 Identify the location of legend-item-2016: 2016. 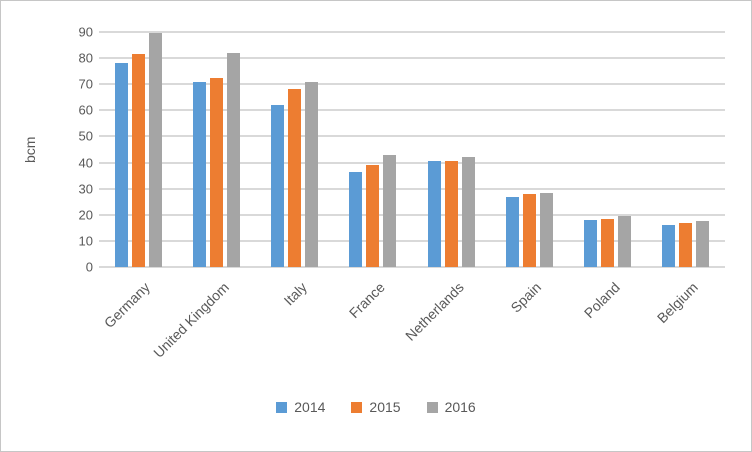
(451, 407).